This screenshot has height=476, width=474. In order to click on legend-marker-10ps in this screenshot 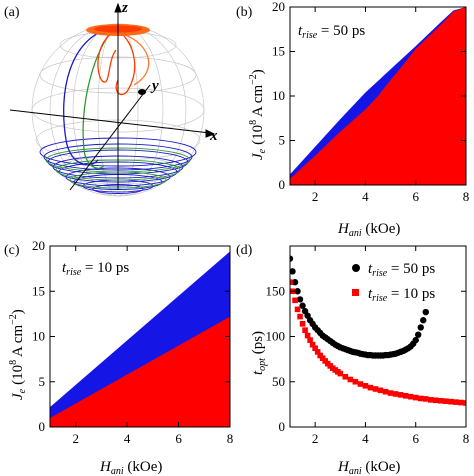, I will do `click(355, 292)`.